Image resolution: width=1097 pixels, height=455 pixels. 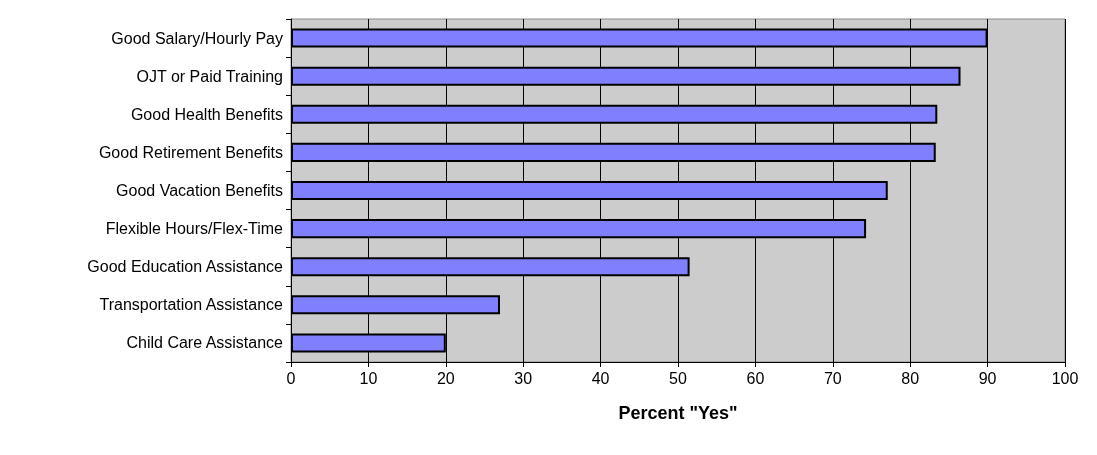 I want to click on x-tick-label: 10, so click(x=368, y=378).